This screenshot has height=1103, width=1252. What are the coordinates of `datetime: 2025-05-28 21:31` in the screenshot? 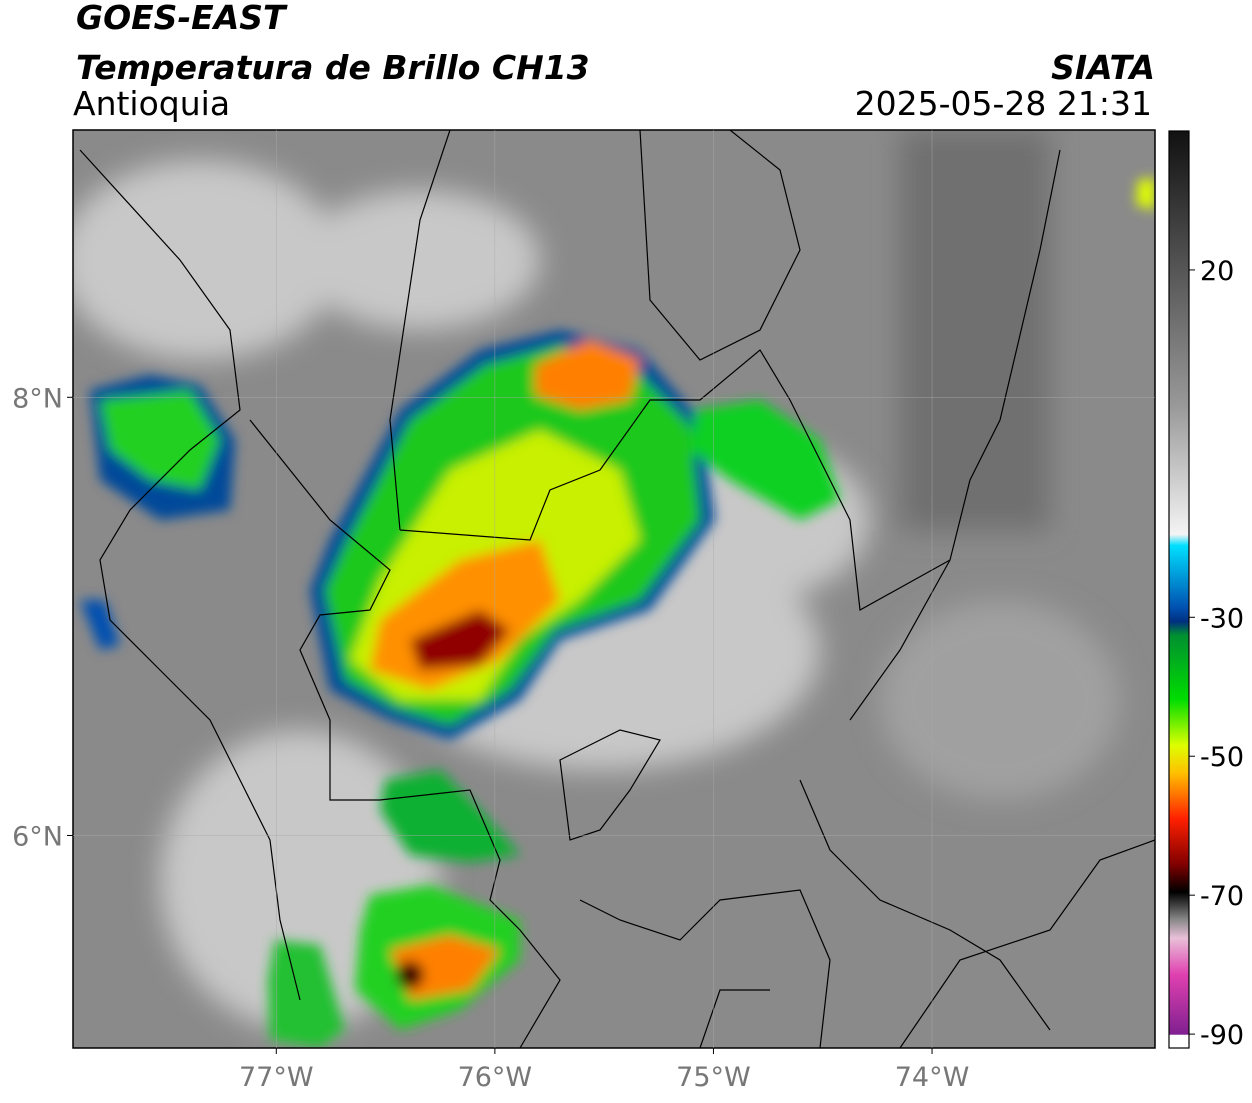 It's located at (1003, 103).